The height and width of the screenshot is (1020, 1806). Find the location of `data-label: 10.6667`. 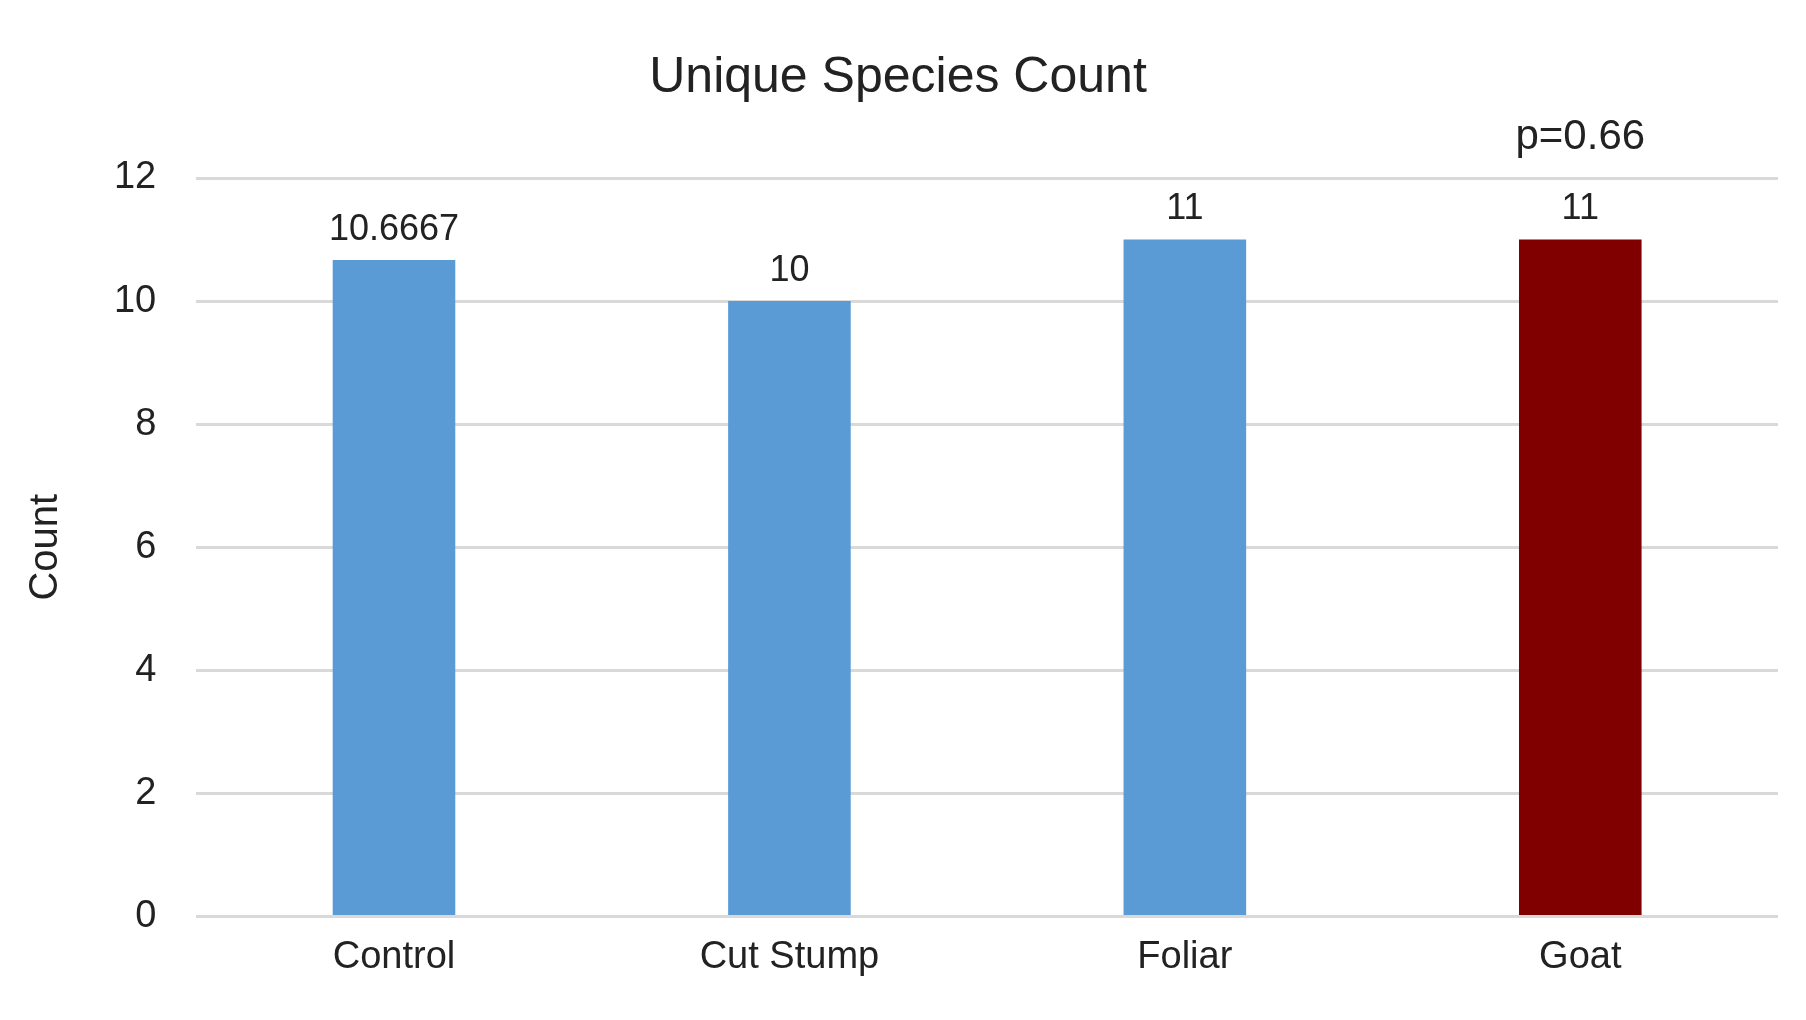

data-label: 10.6667 is located at coordinates (394, 227).